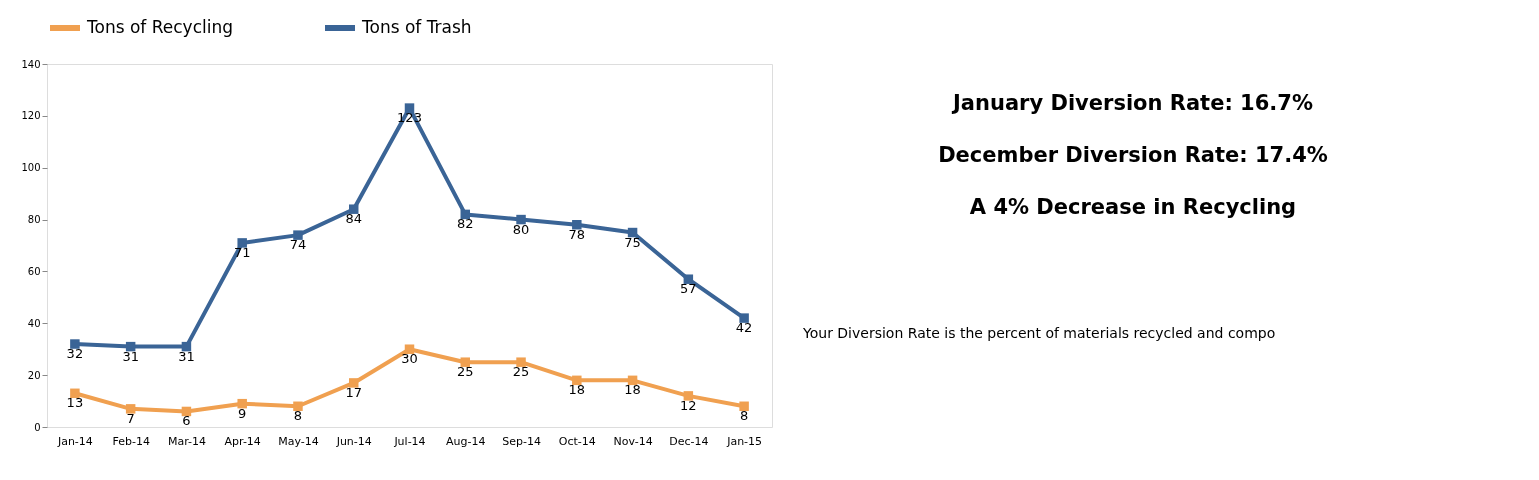  Describe the element at coordinates (688, 289) in the screenshot. I see `data-label: 57` at that location.